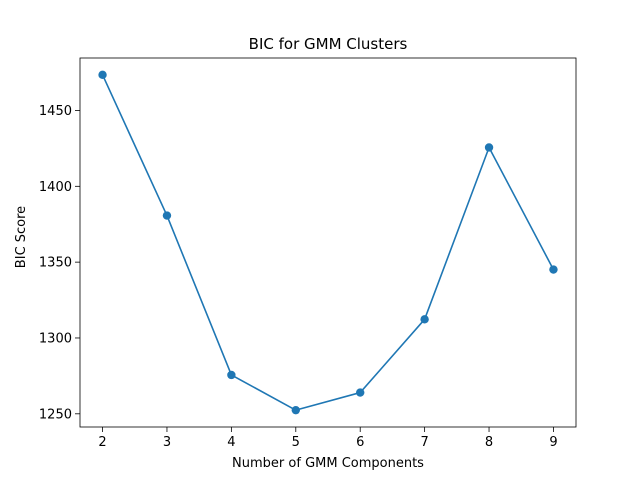 The width and height of the screenshot is (640, 480). What do you see at coordinates (102, 442) in the screenshot?
I see `x-tick-label: 2` at bounding box center [102, 442].